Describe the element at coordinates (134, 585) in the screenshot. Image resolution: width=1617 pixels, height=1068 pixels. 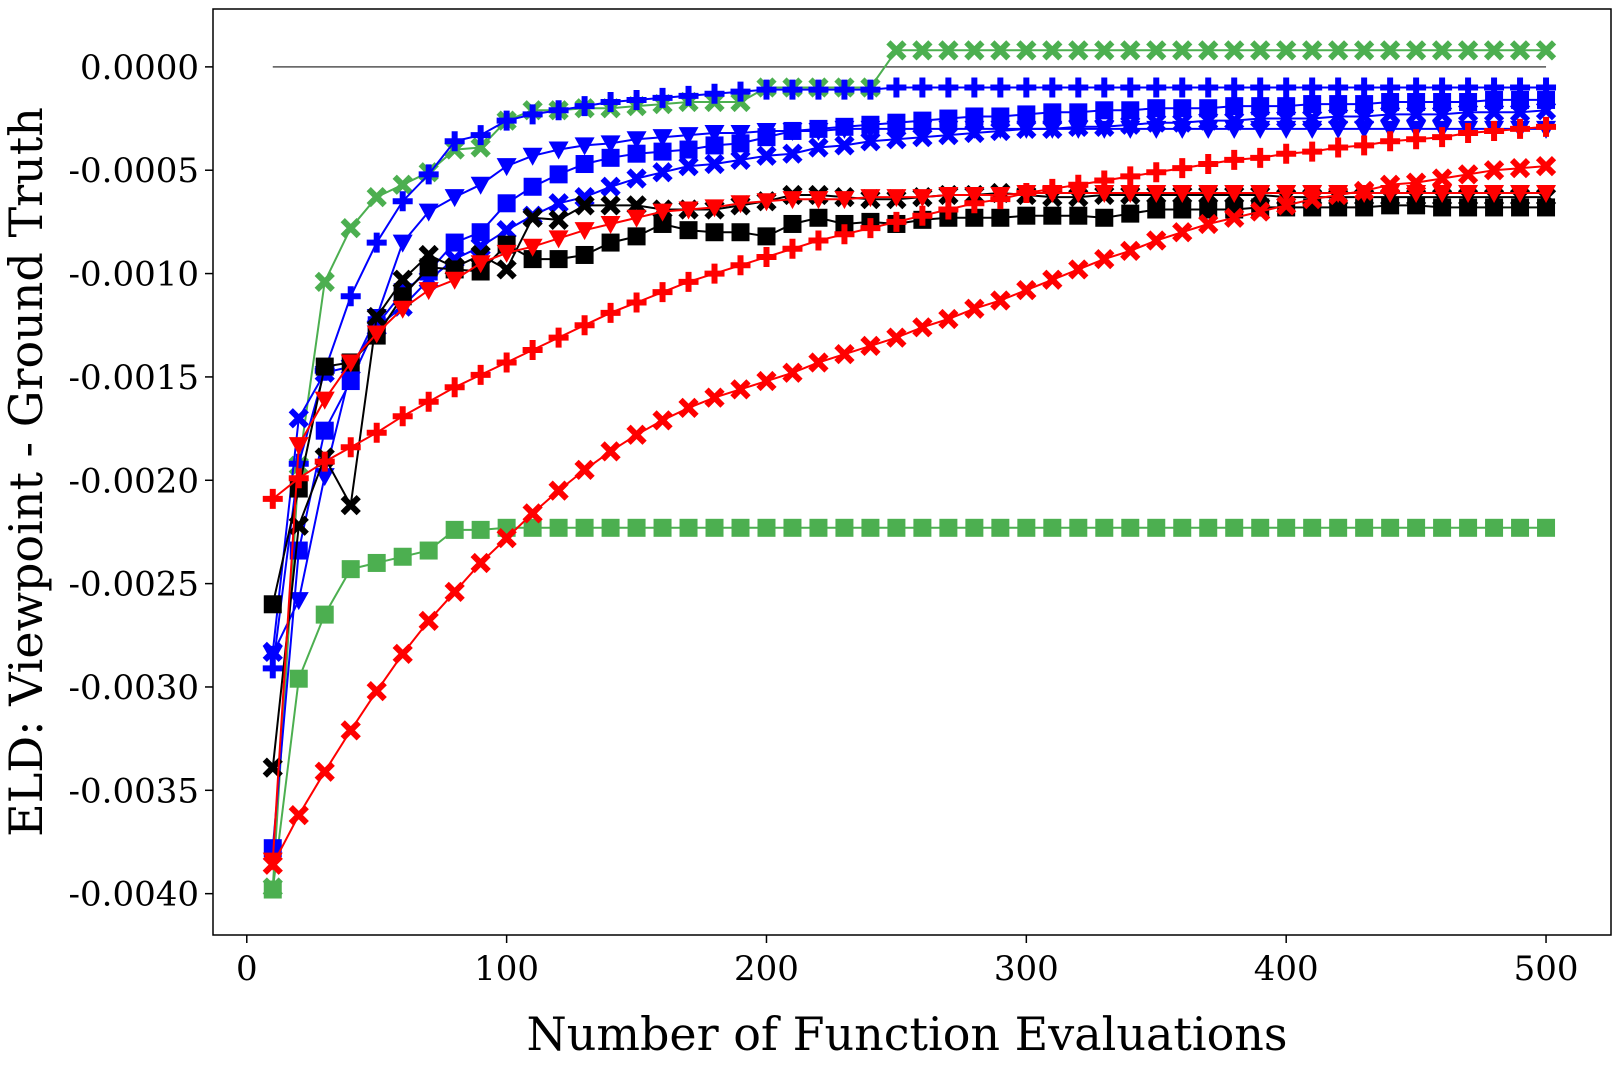
I see `y-tick-label: -0.0025` at that location.